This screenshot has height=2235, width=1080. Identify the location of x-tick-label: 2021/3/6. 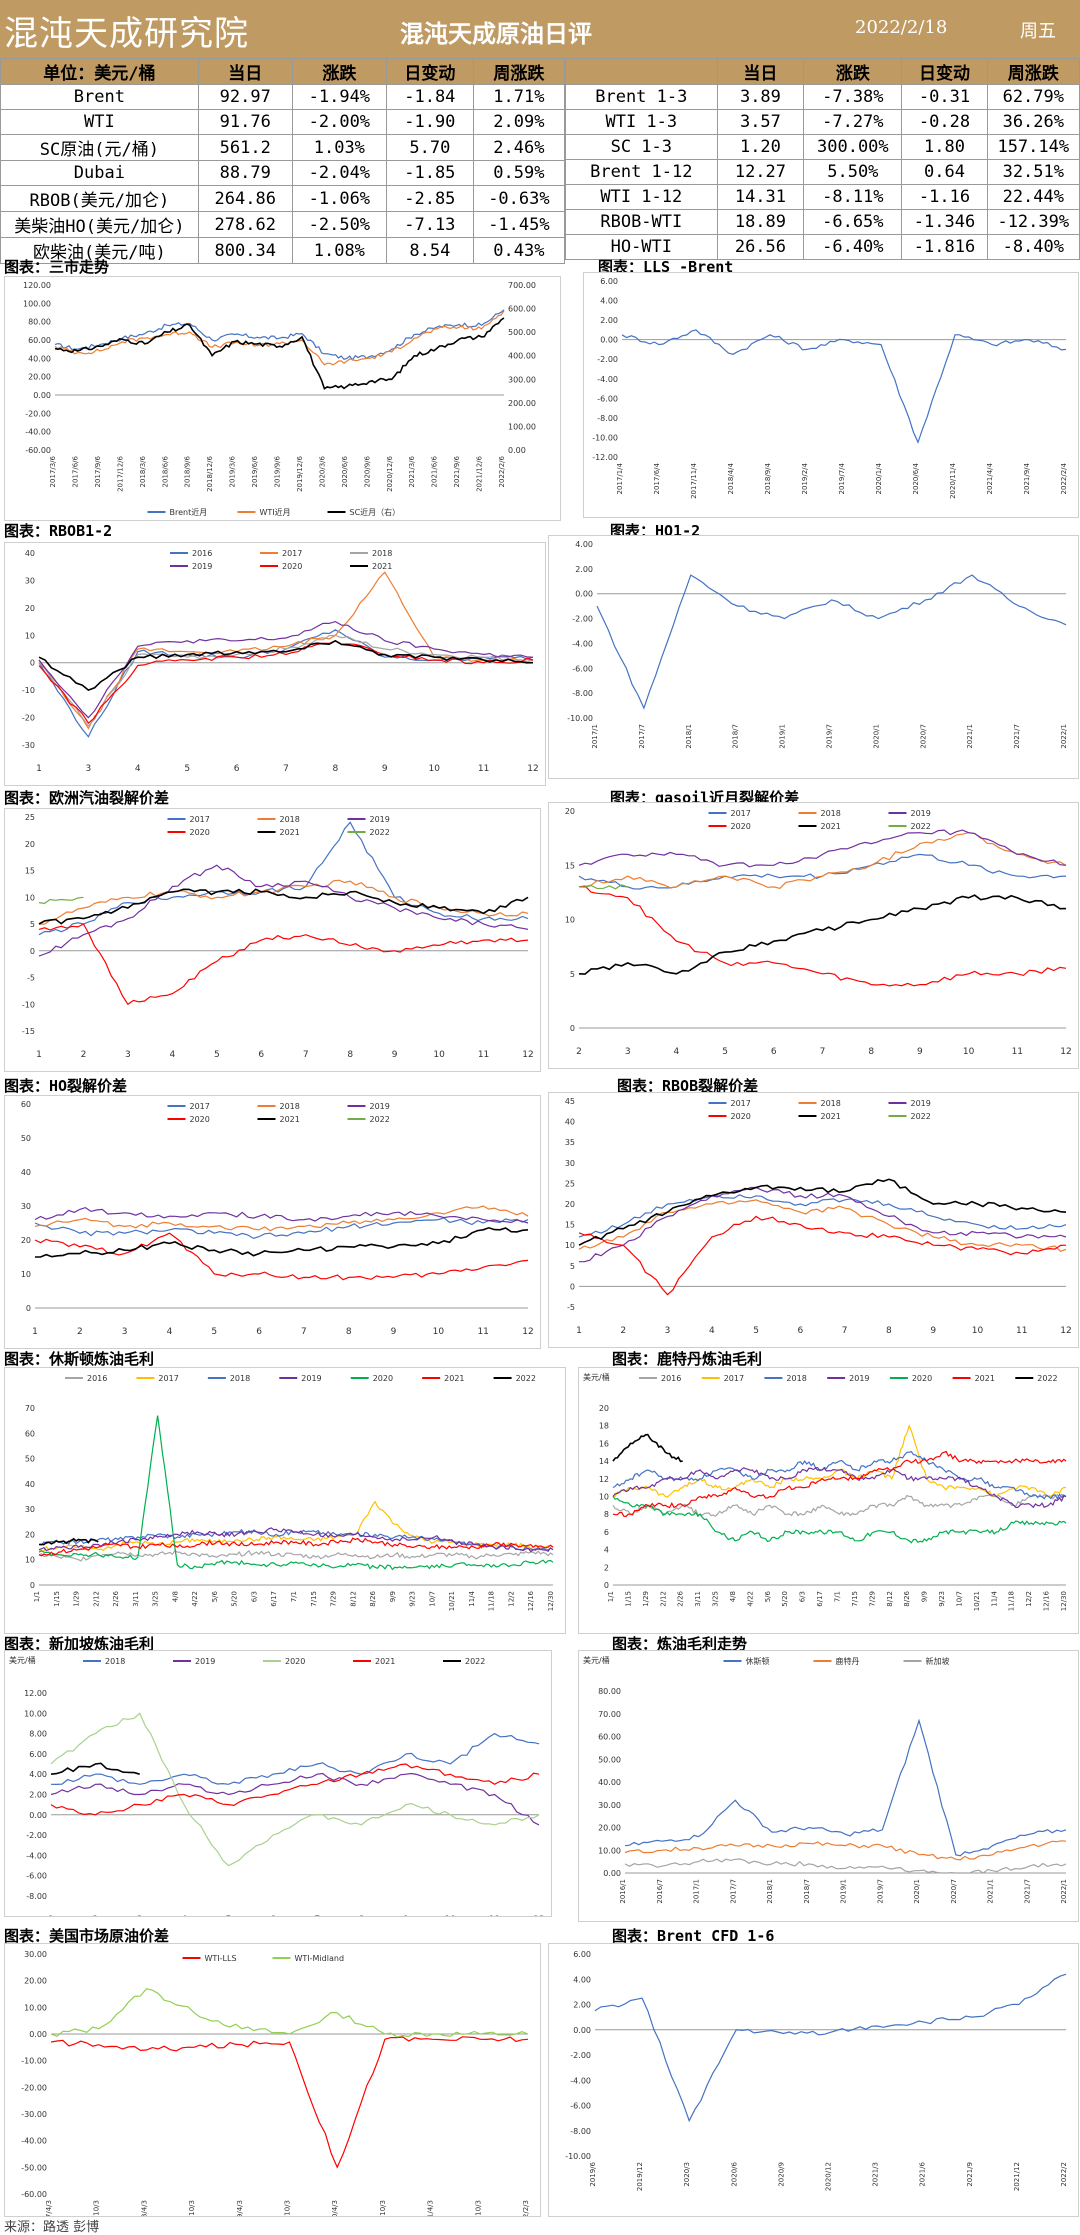
(412, 471).